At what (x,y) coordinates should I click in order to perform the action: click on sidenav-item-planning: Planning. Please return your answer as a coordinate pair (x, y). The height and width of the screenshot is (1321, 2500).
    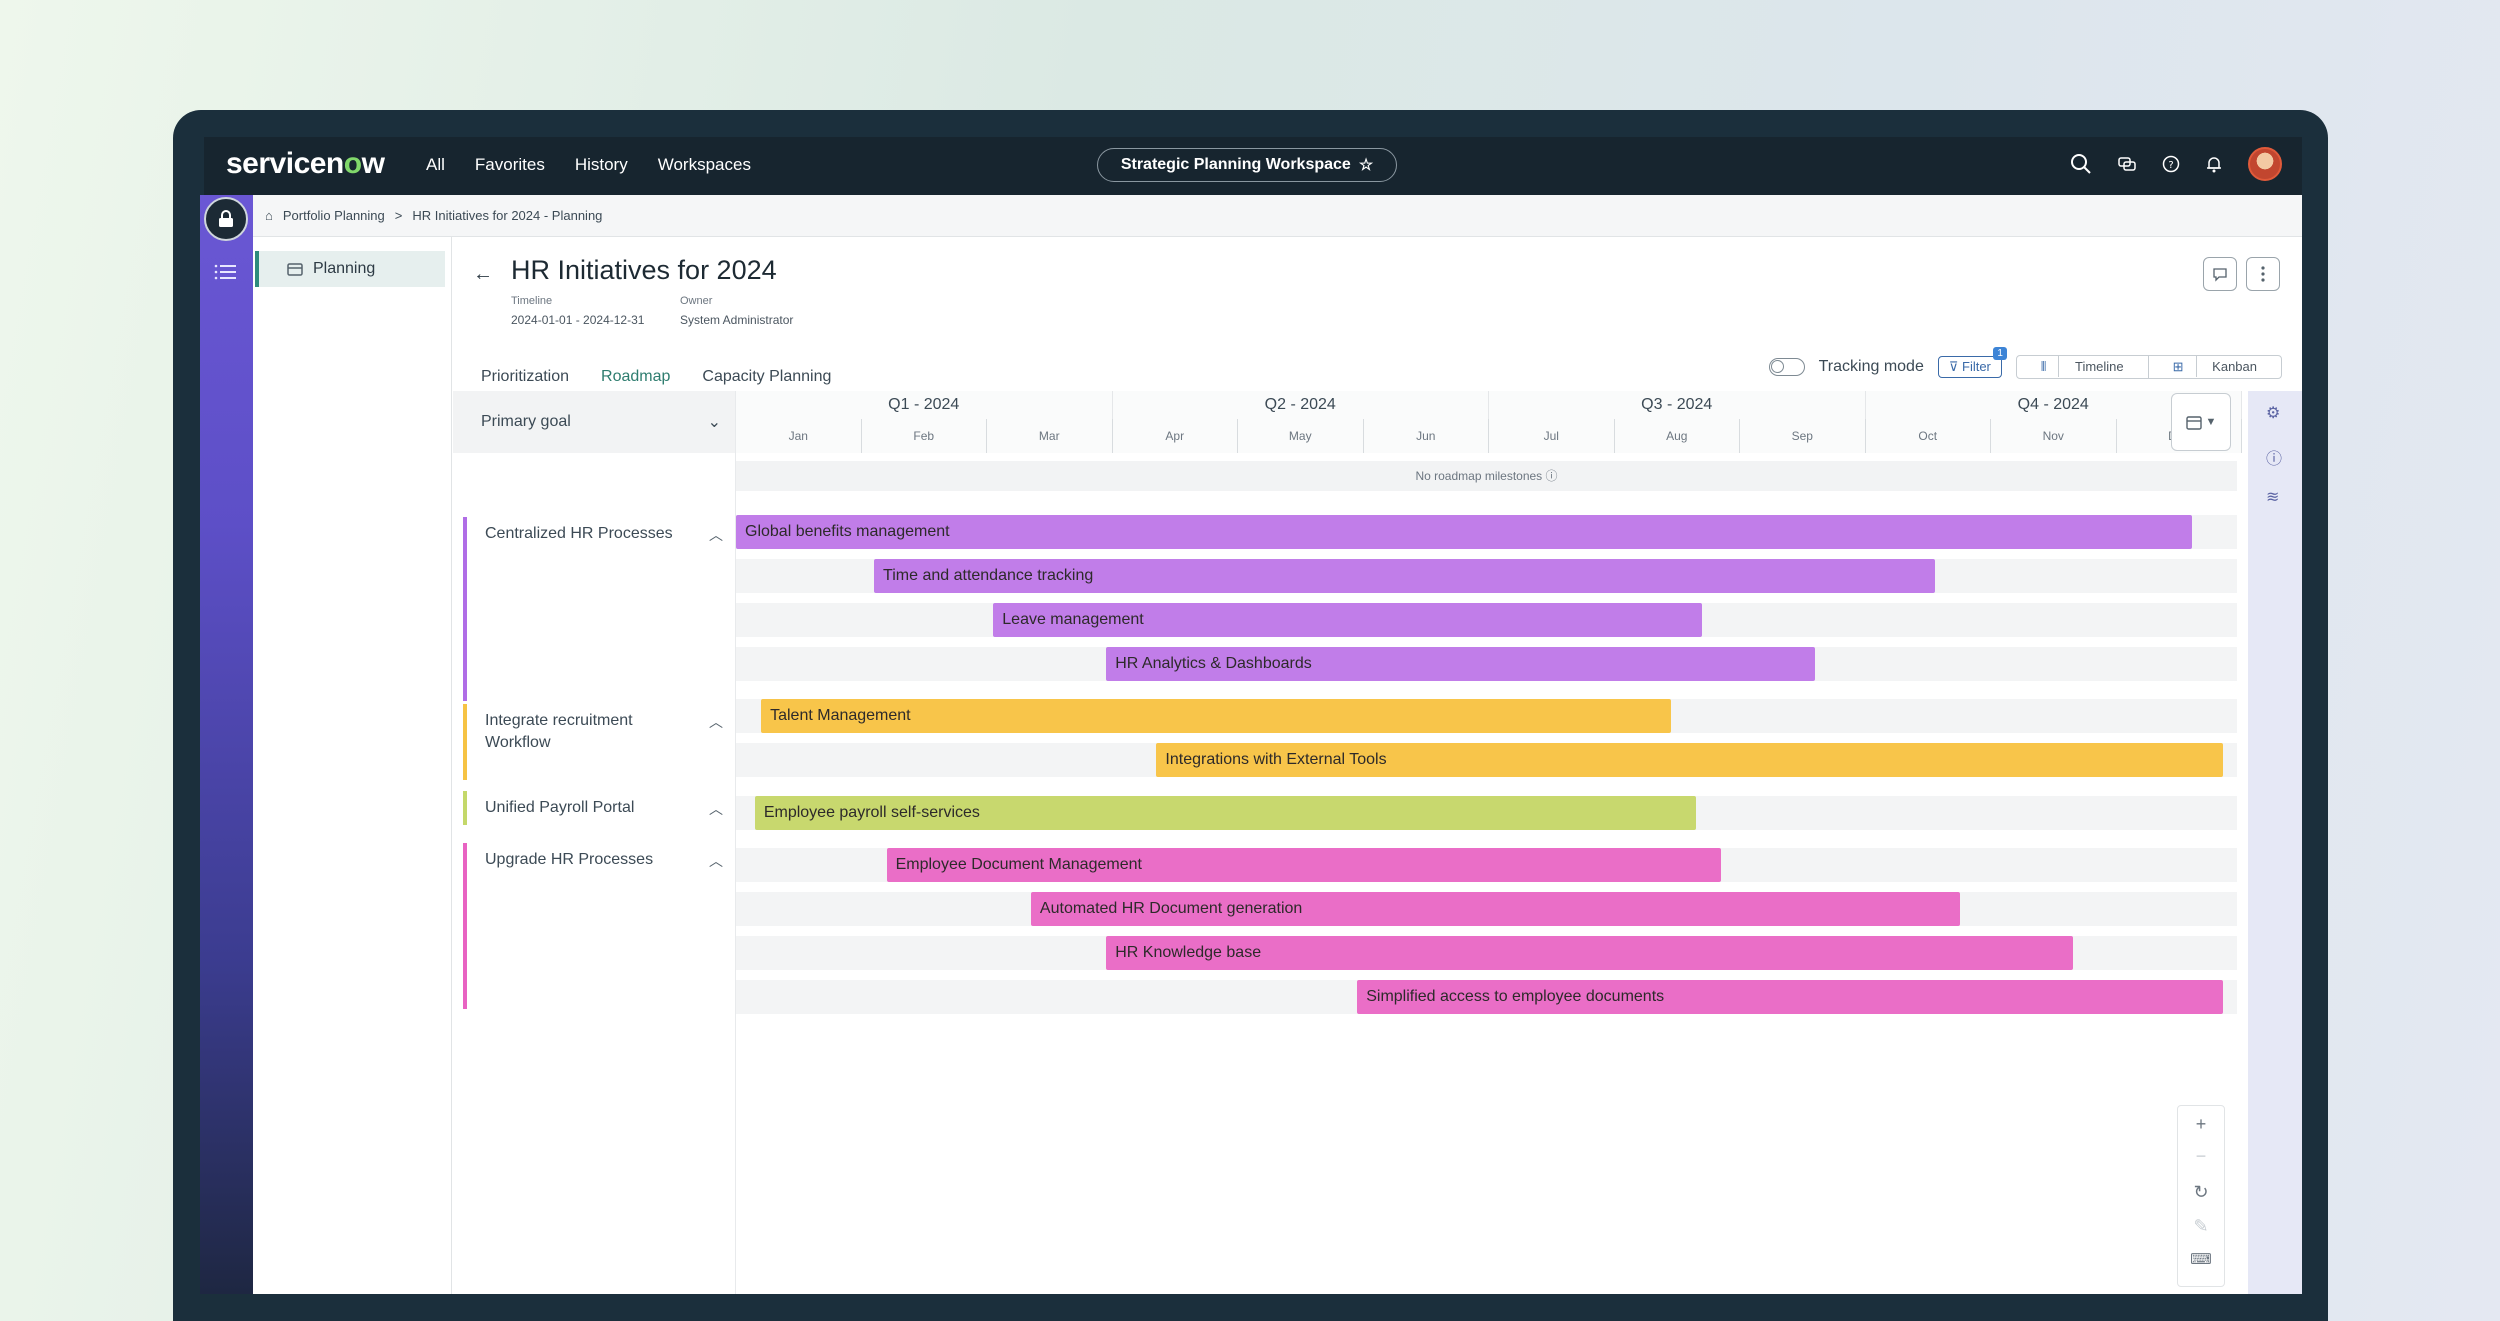
    Looking at the image, I should click on (350, 269).